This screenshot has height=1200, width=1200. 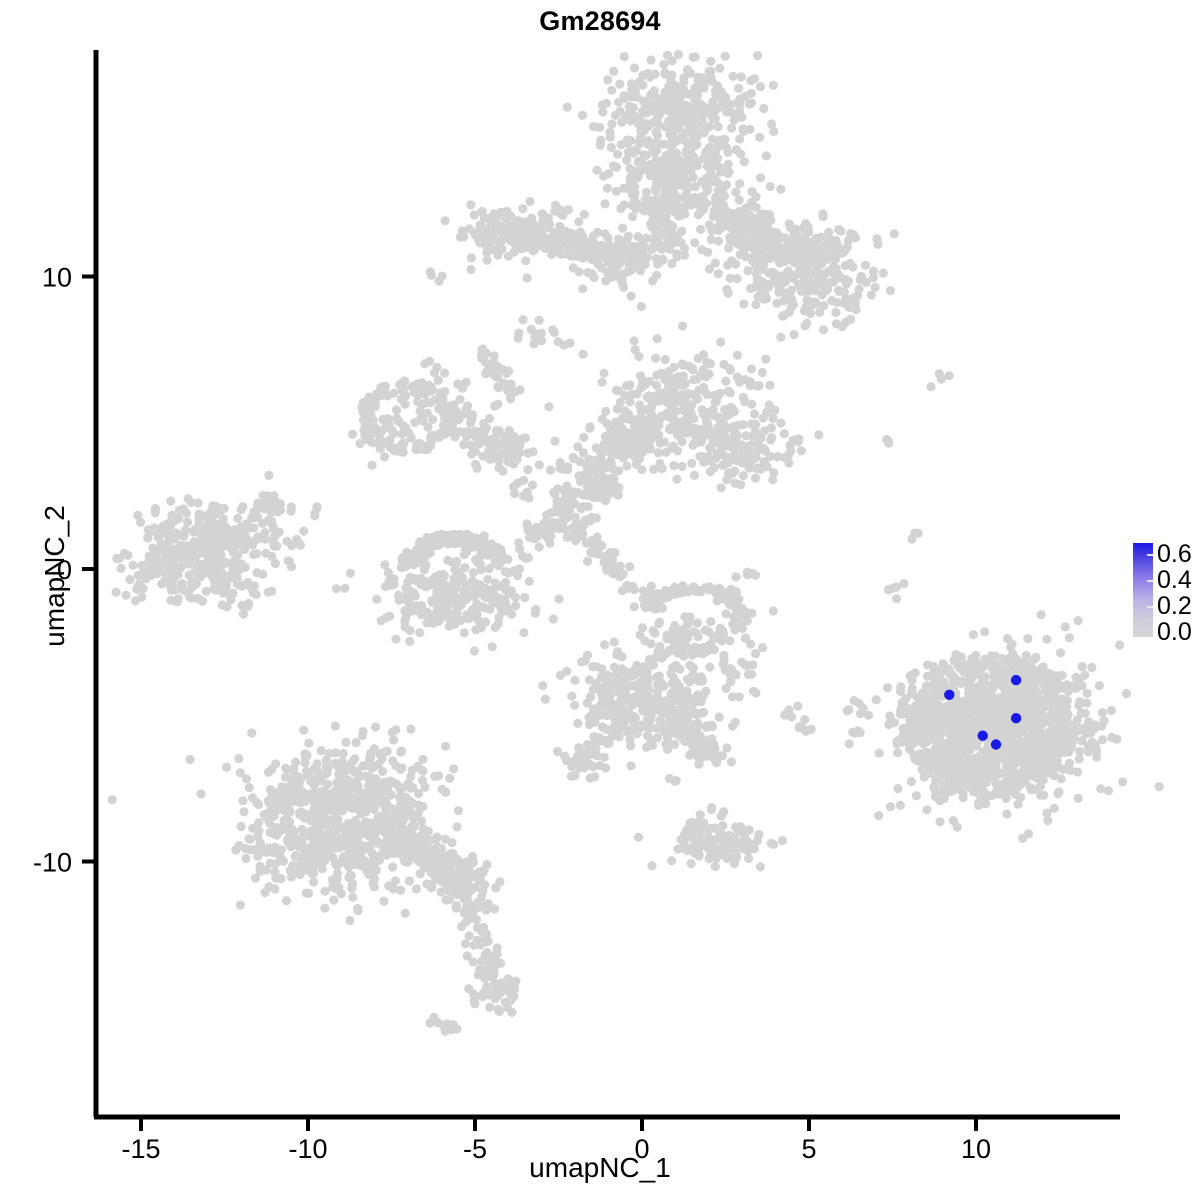 What do you see at coordinates (600, 21) in the screenshot?
I see `page-title: Gm28694` at bounding box center [600, 21].